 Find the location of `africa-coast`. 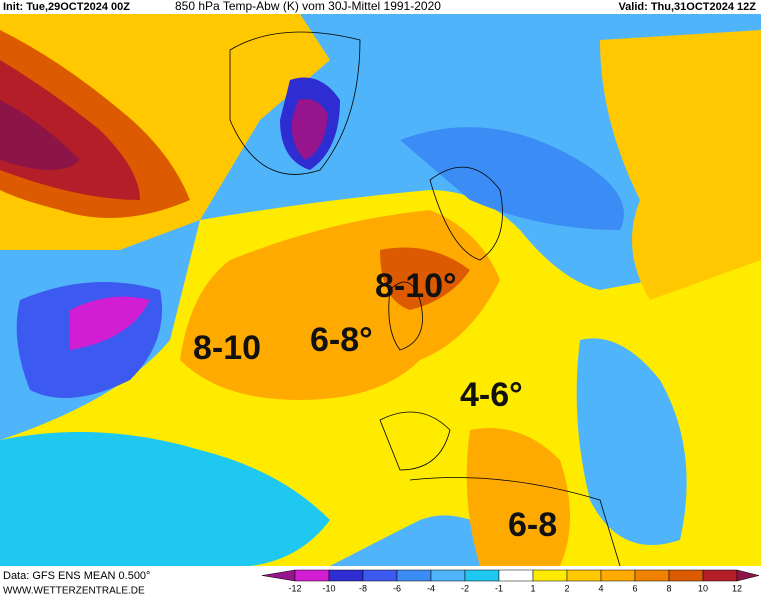

africa-coast is located at coordinates (515, 522).